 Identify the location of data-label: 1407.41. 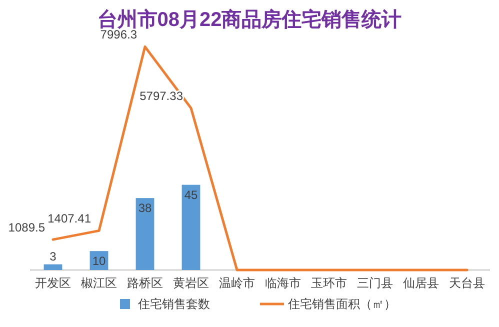
(70, 219).